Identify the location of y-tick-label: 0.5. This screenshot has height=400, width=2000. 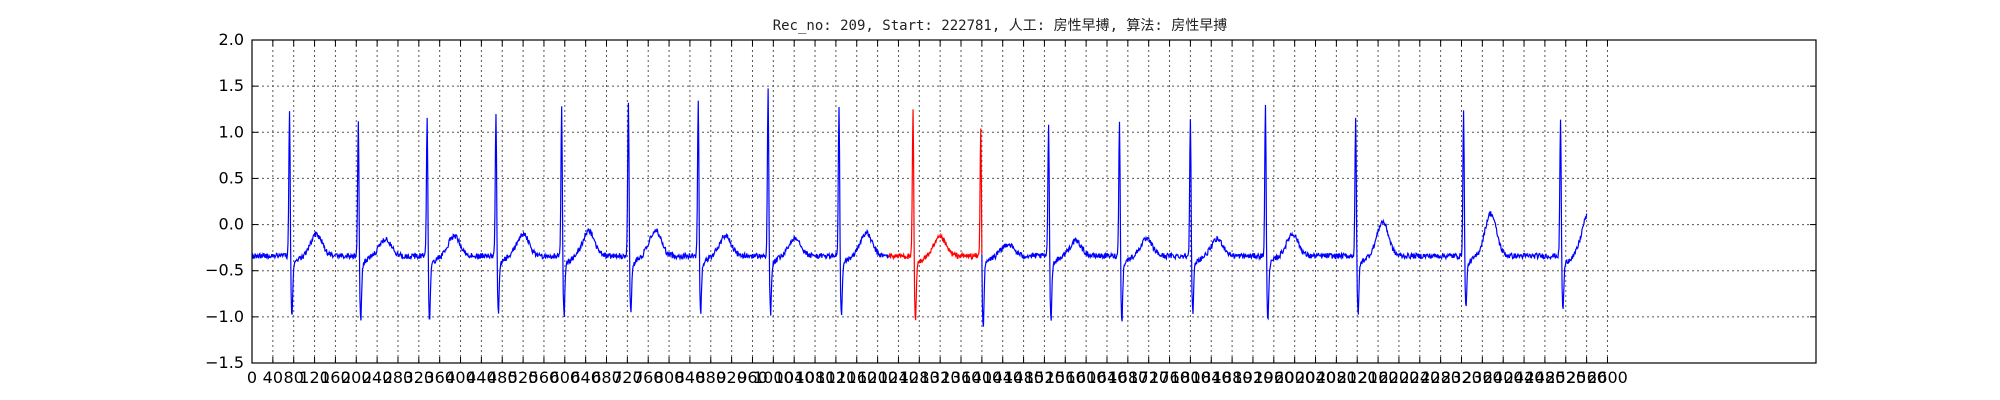
(231, 177).